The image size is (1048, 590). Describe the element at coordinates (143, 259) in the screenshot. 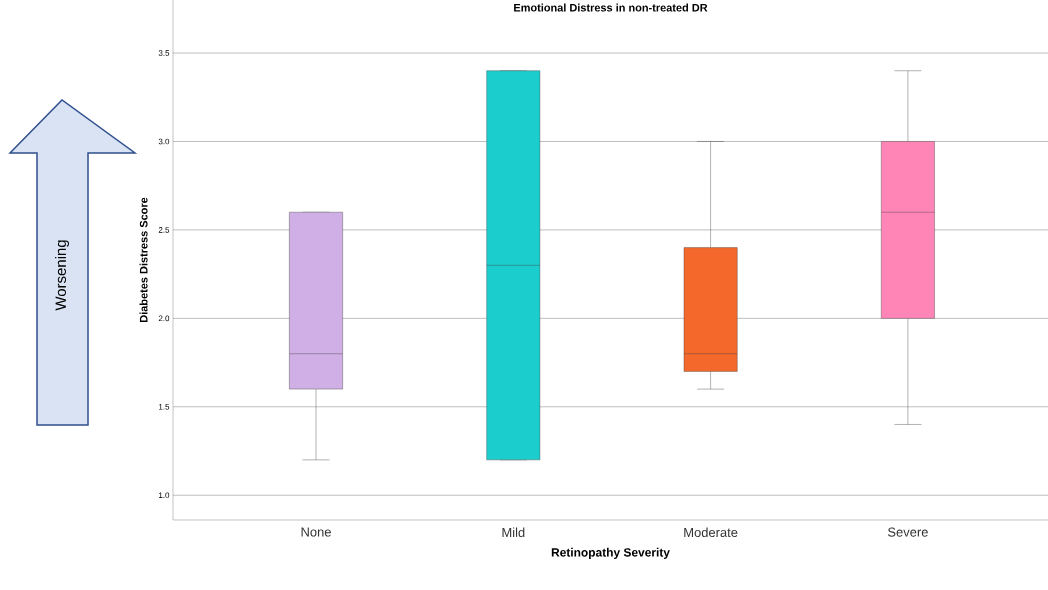

I see `y-axis-title: Diabetes Distress Score` at that location.